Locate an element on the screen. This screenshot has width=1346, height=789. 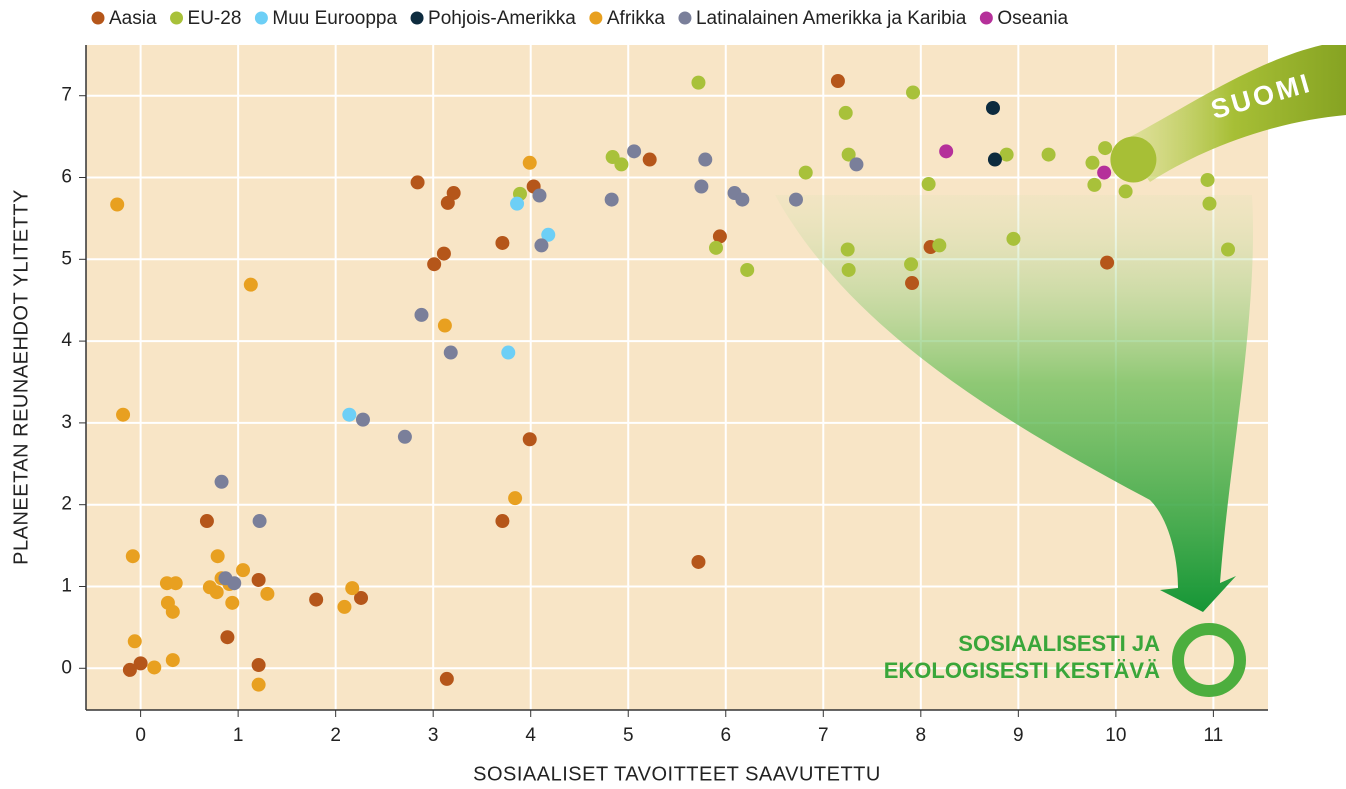
legend-label: EU-28 is located at coordinates (215, 18).